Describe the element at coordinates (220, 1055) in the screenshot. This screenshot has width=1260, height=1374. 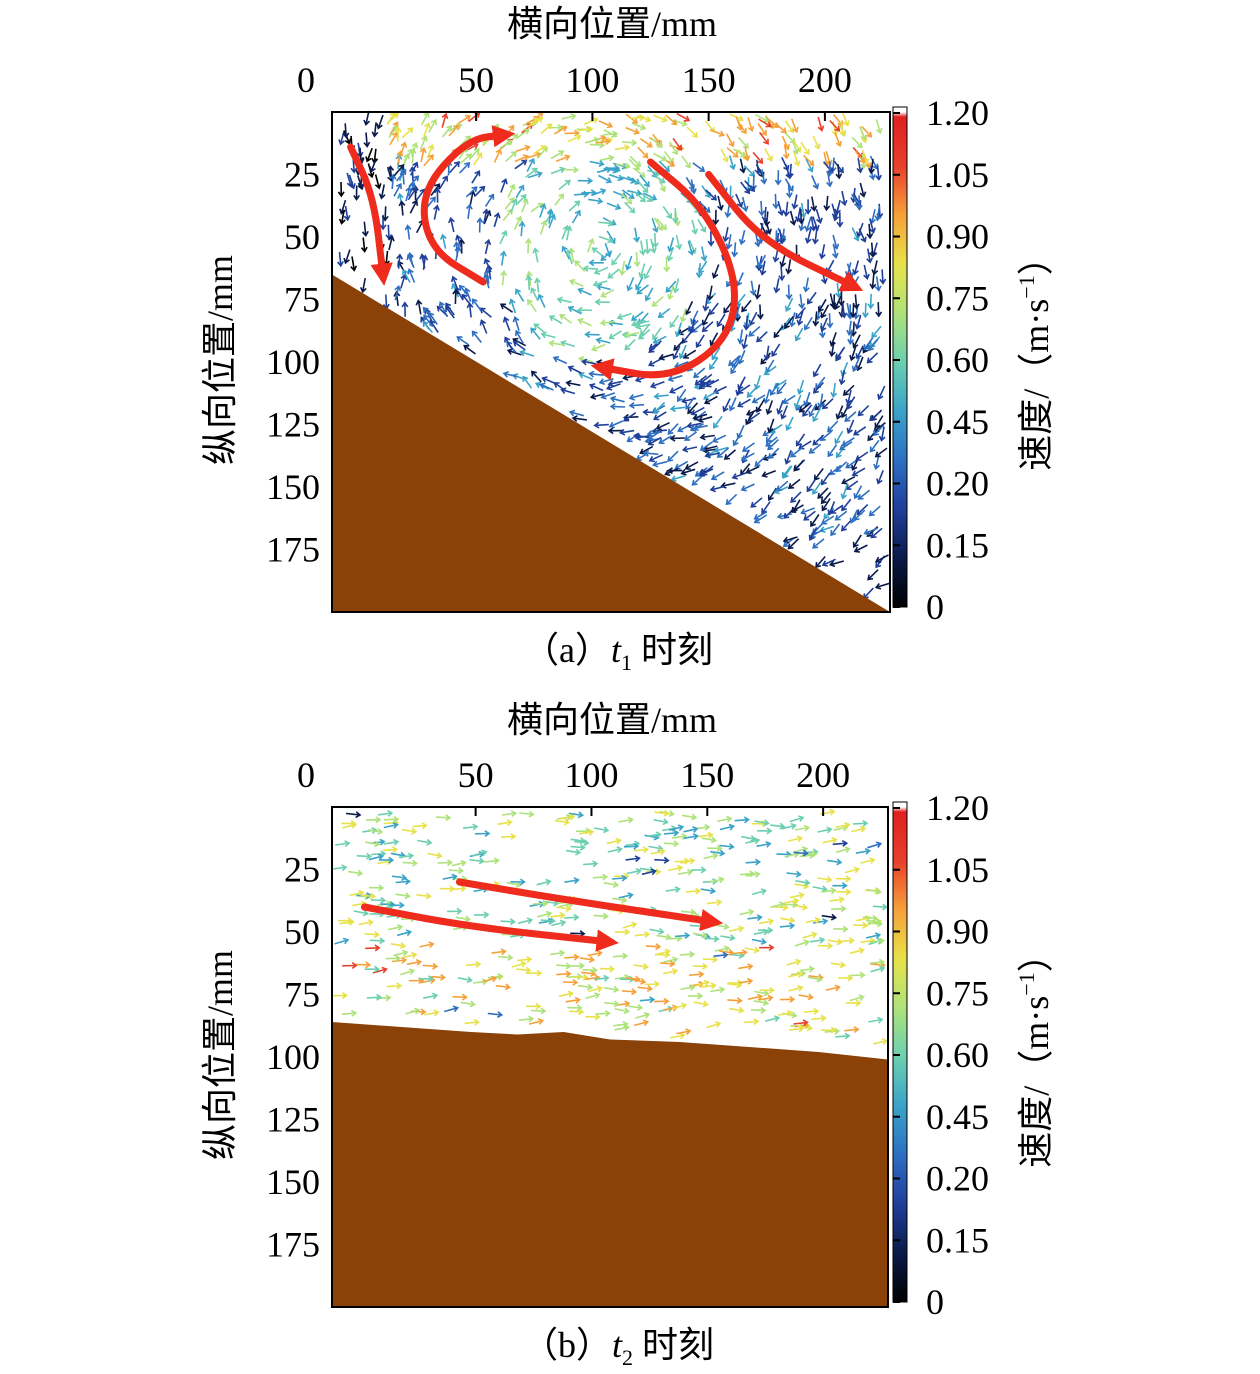
I see `y-axis-title: 纵向位置/mm` at that location.